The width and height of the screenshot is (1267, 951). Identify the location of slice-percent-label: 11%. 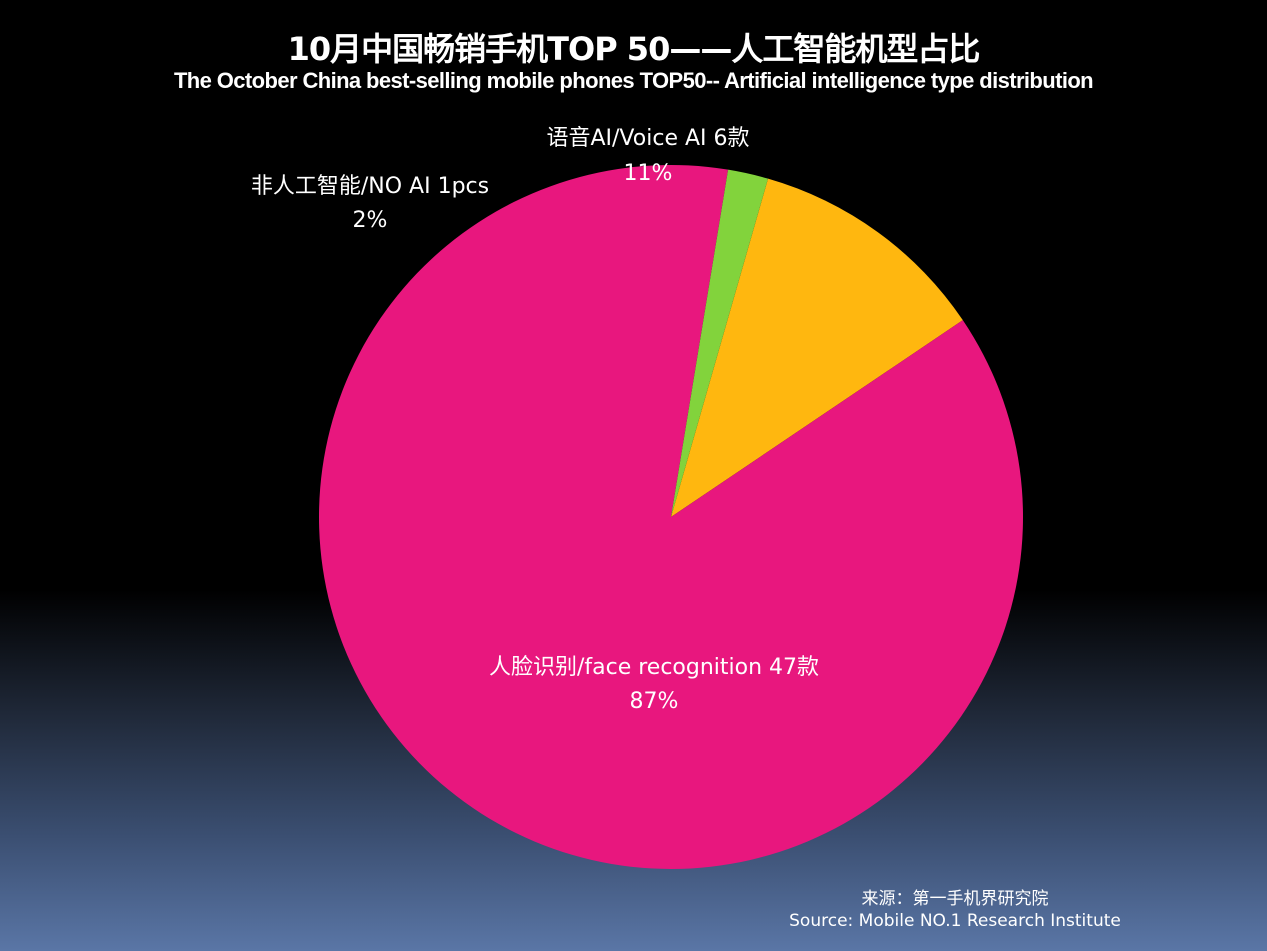
(648, 173).